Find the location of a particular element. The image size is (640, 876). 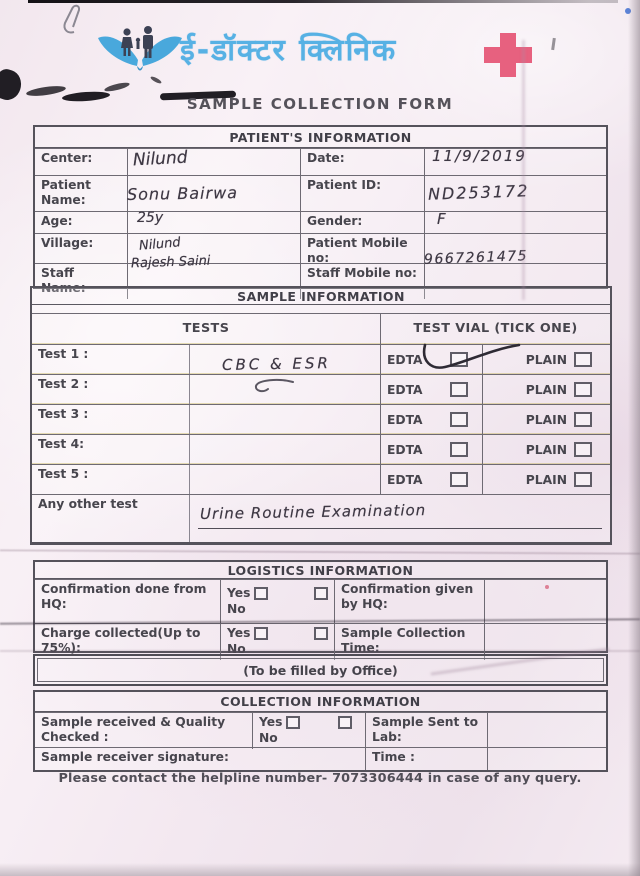

test5-plain-cell: PLAIN is located at coordinates (548, 479).